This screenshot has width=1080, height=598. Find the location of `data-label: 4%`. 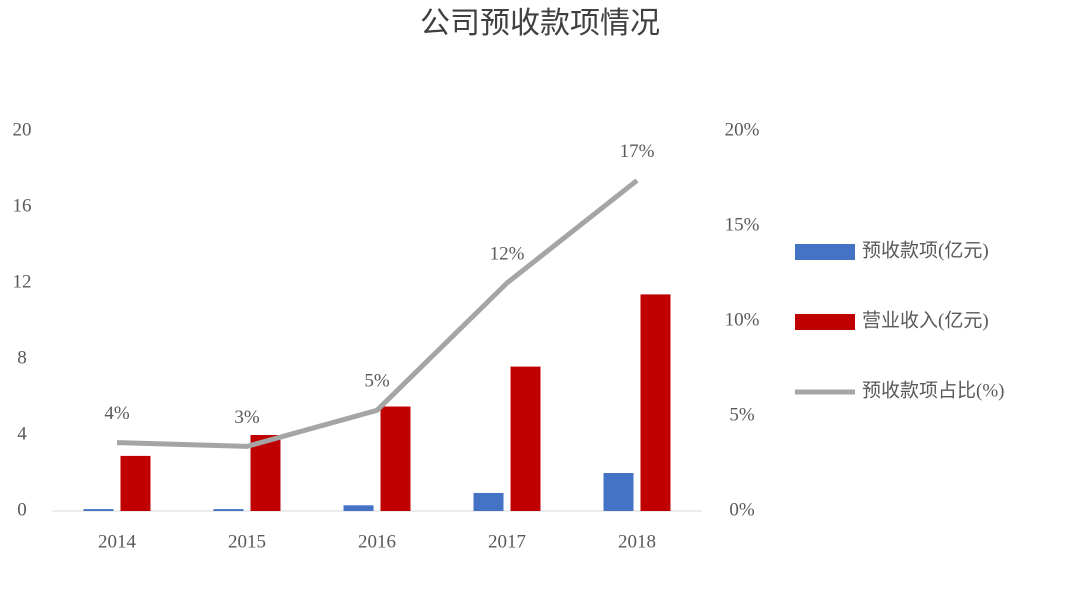

data-label: 4% is located at coordinates (117, 413).